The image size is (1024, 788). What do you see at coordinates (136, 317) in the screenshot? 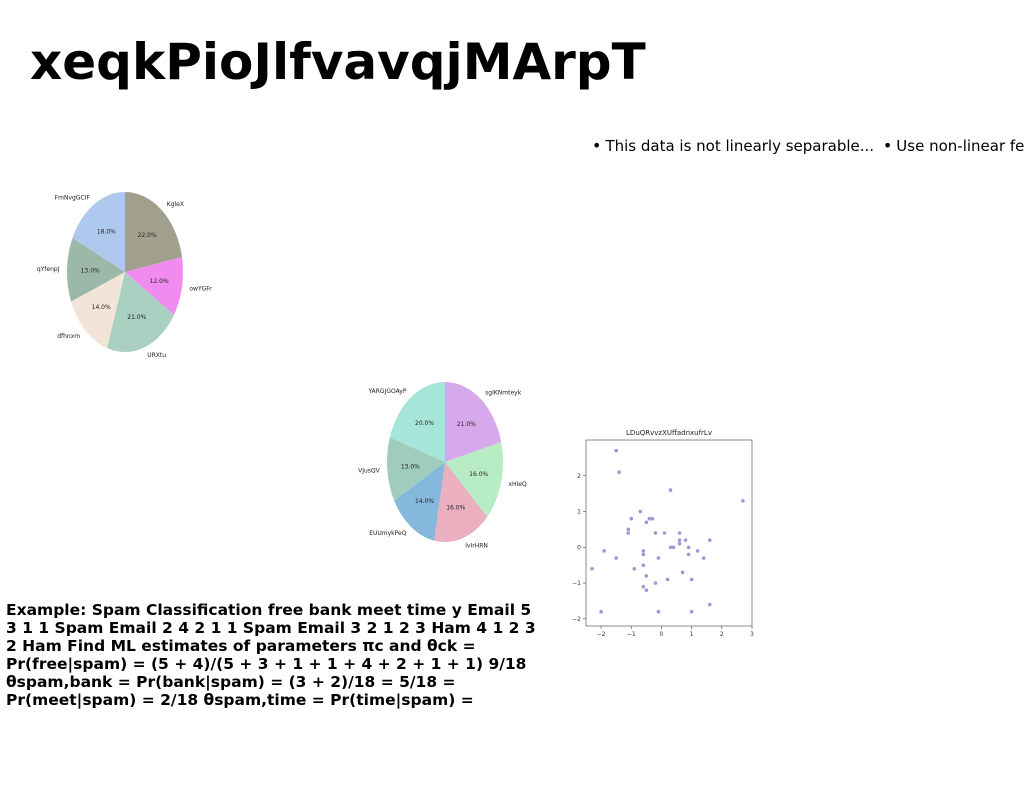
I see `pie1-value-label-2: 21.0%` at bounding box center [136, 317].